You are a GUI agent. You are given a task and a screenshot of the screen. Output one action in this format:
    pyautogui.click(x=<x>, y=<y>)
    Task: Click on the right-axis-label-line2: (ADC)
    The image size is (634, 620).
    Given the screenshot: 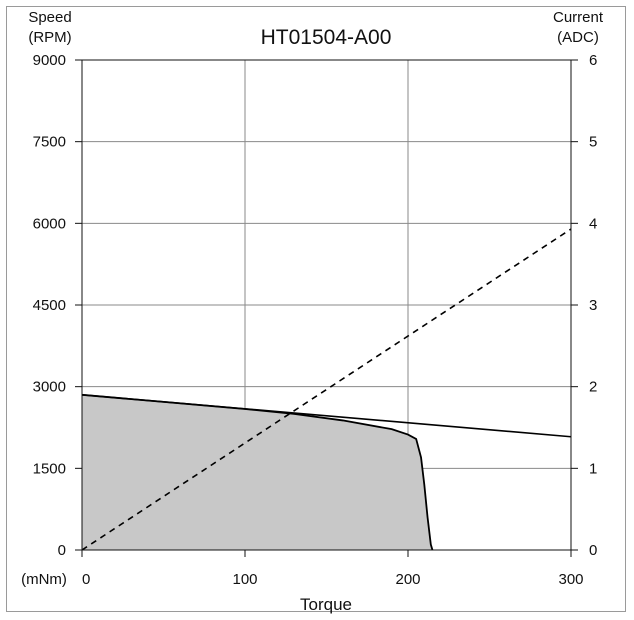 What is the action you would take?
    pyautogui.click(x=578, y=37)
    